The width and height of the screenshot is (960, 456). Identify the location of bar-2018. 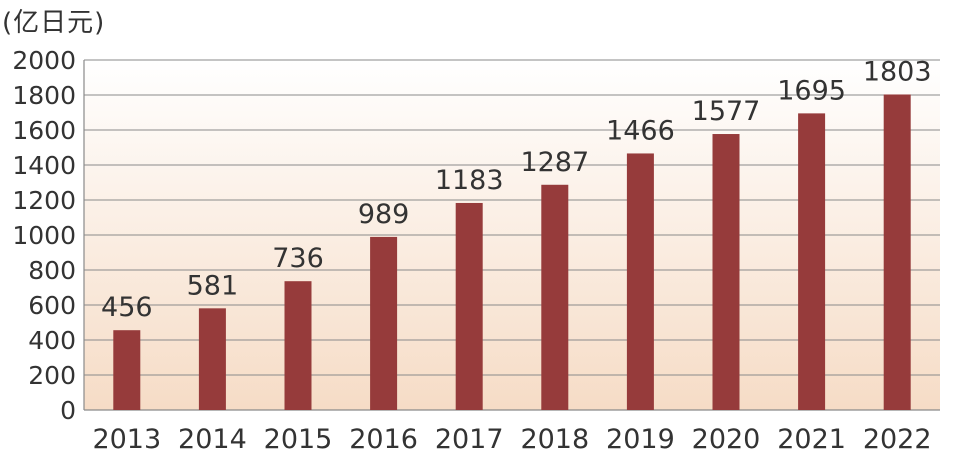
(555, 297).